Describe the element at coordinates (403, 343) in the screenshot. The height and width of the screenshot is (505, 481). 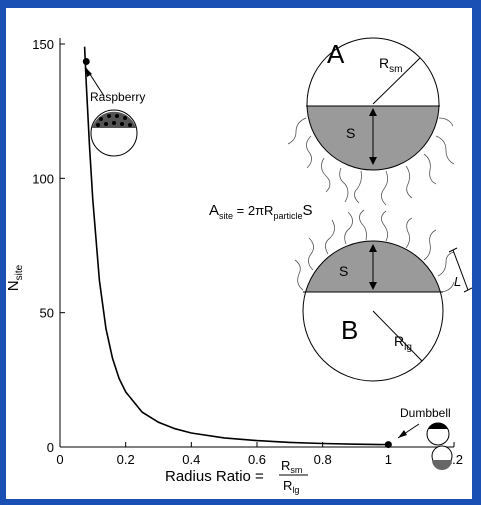
I see `circle-b-radius-label: Rlg` at that location.